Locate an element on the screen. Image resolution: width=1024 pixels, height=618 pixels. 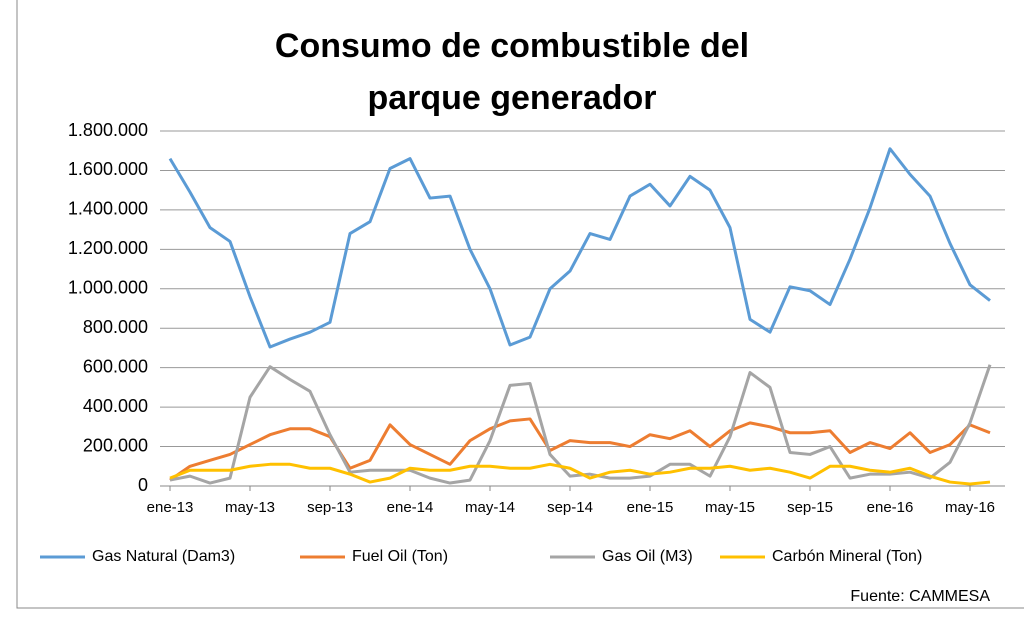
x-tick-label: may-14 is located at coordinates (490, 507).